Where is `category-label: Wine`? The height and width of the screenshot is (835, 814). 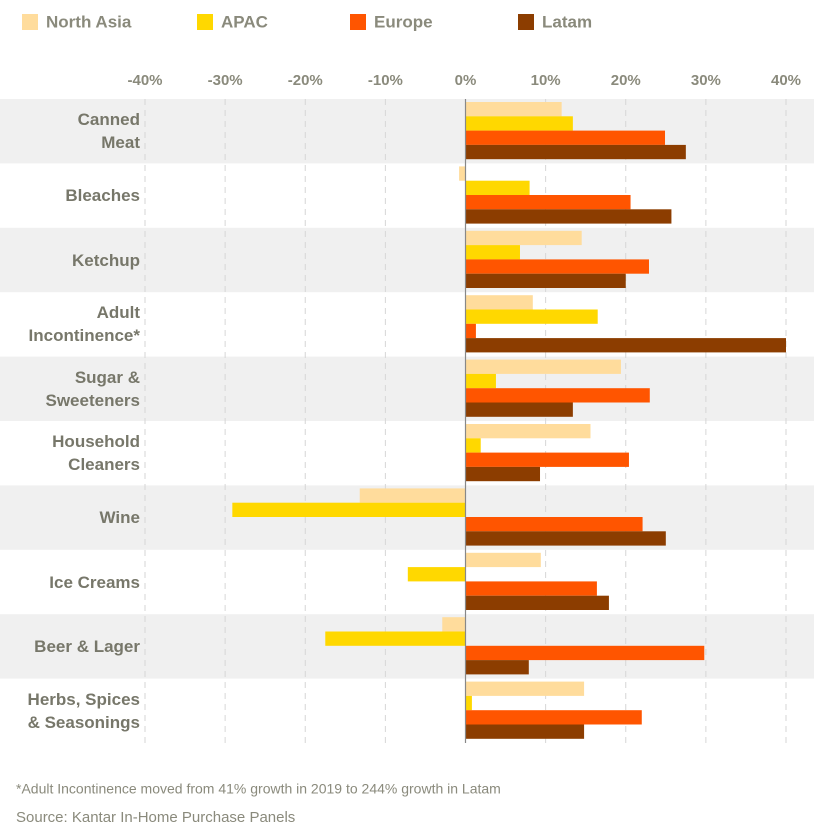
category-label: Wine is located at coordinates (119, 518).